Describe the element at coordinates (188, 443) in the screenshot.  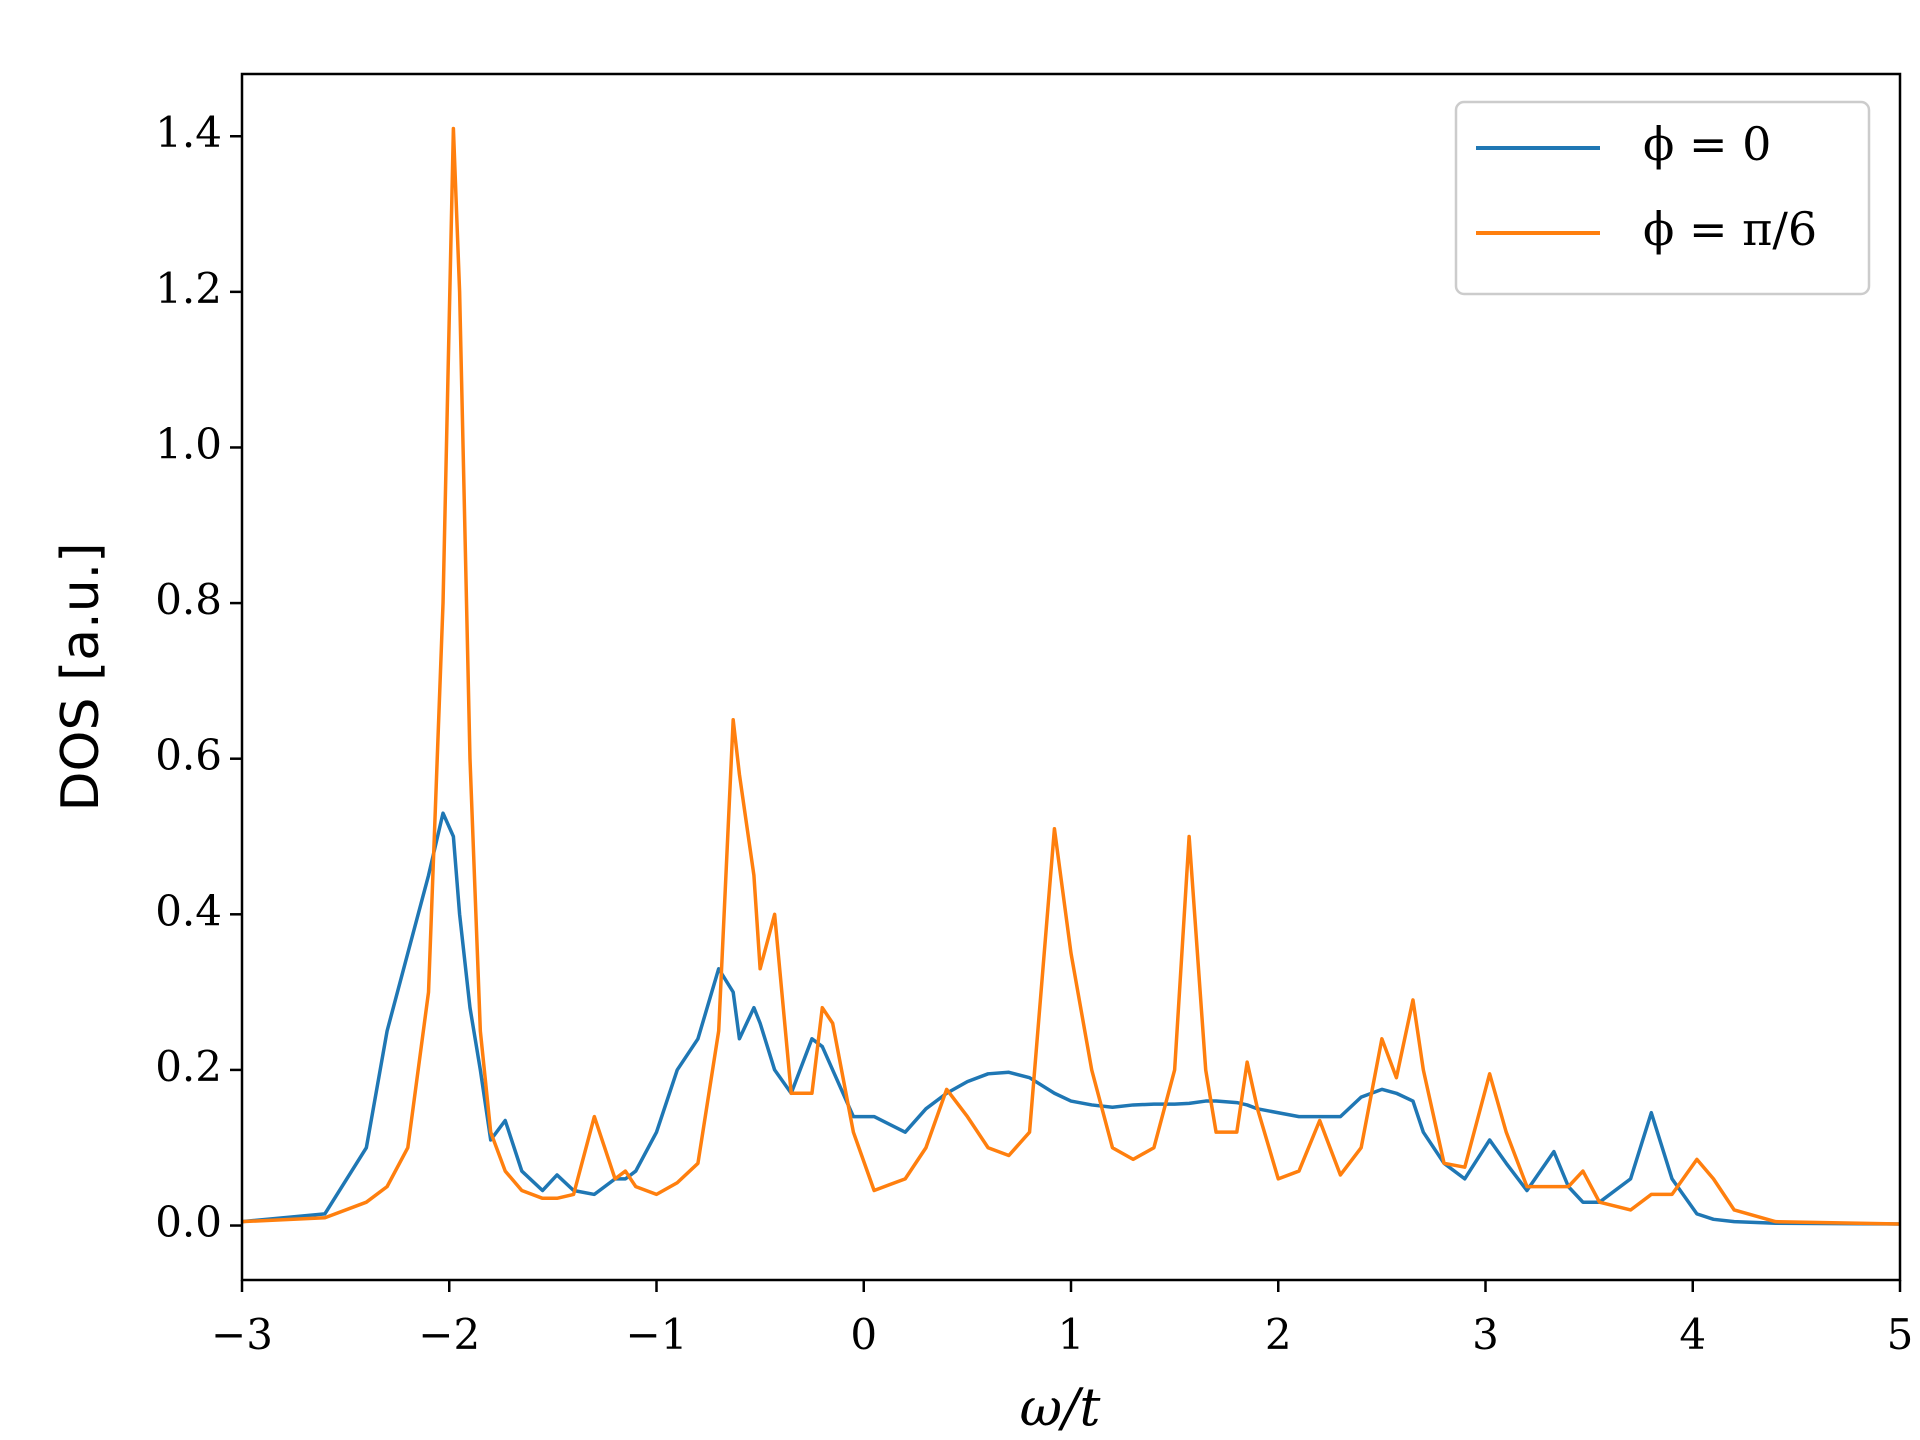
I see `y-tick-label: 1.0` at that location.